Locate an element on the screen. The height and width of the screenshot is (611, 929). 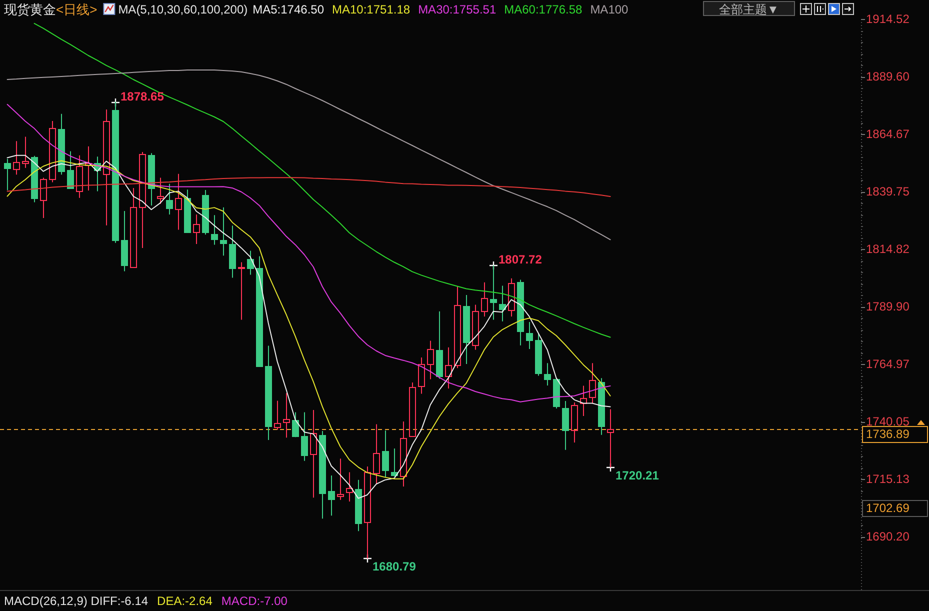
y-tick-label: 1889.60 is located at coordinates (888, 77).